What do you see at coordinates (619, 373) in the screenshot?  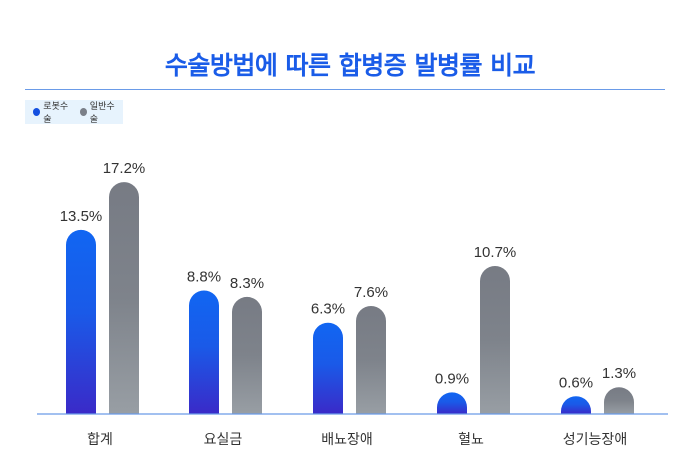 I see `data-label: 1.3%` at bounding box center [619, 373].